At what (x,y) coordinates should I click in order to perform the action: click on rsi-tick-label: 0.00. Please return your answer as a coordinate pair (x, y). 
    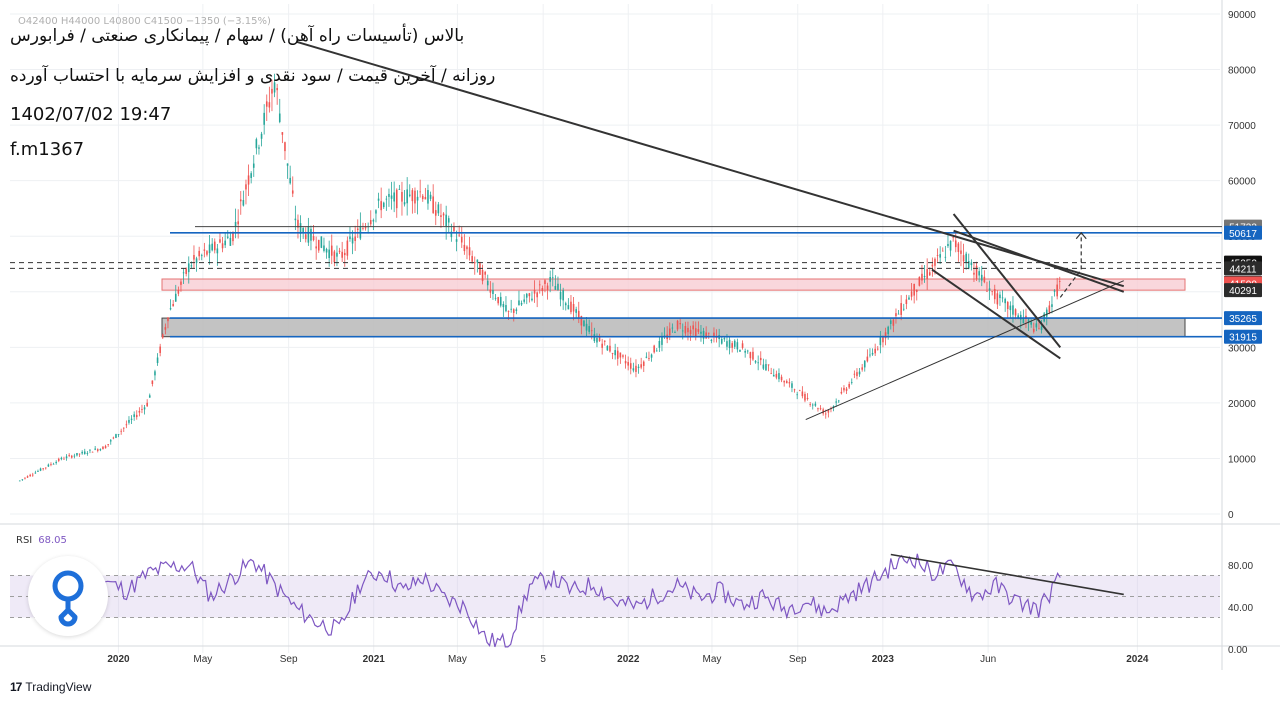
    Looking at the image, I should click on (1238, 650).